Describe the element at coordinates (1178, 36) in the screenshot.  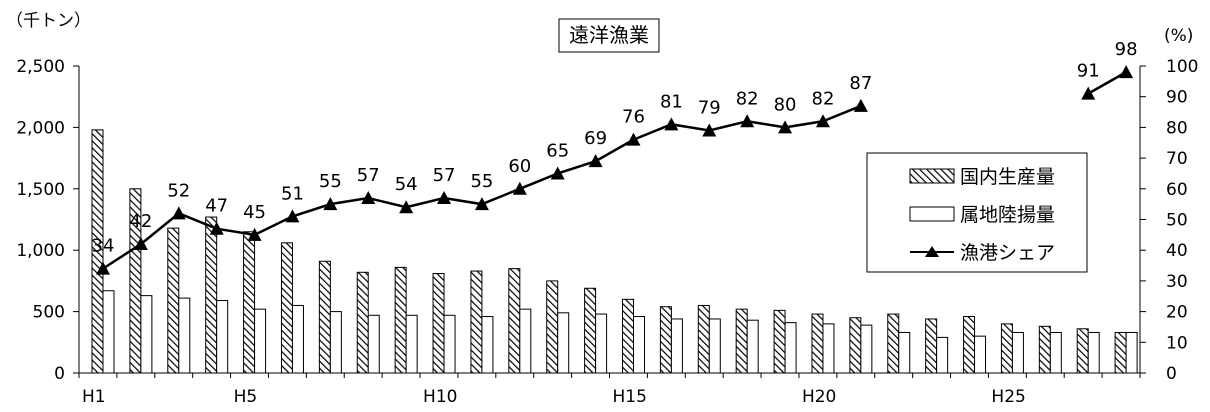
I see `y-right-unit: (%)` at that location.